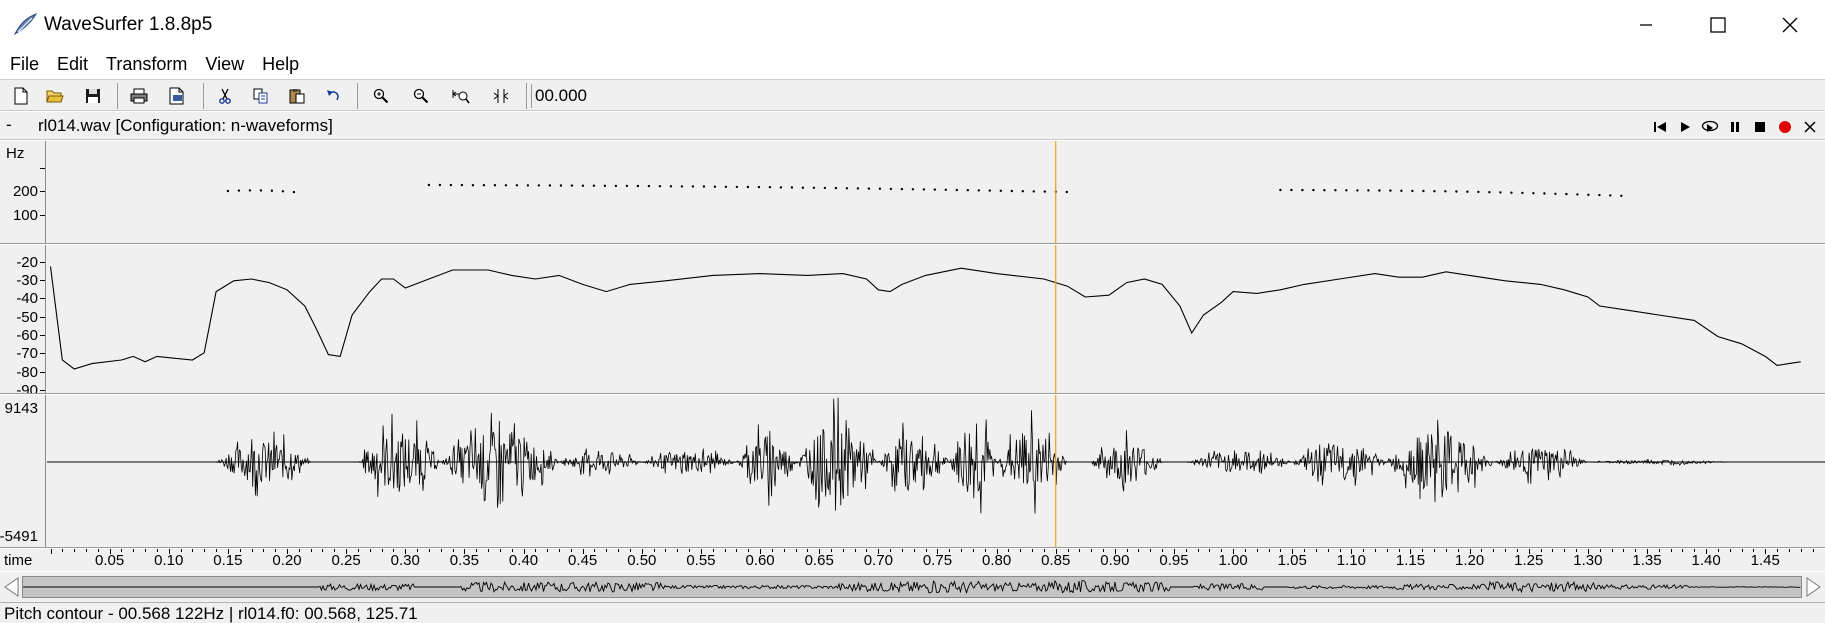  I want to click on print-setup-button, so click(177, 96).